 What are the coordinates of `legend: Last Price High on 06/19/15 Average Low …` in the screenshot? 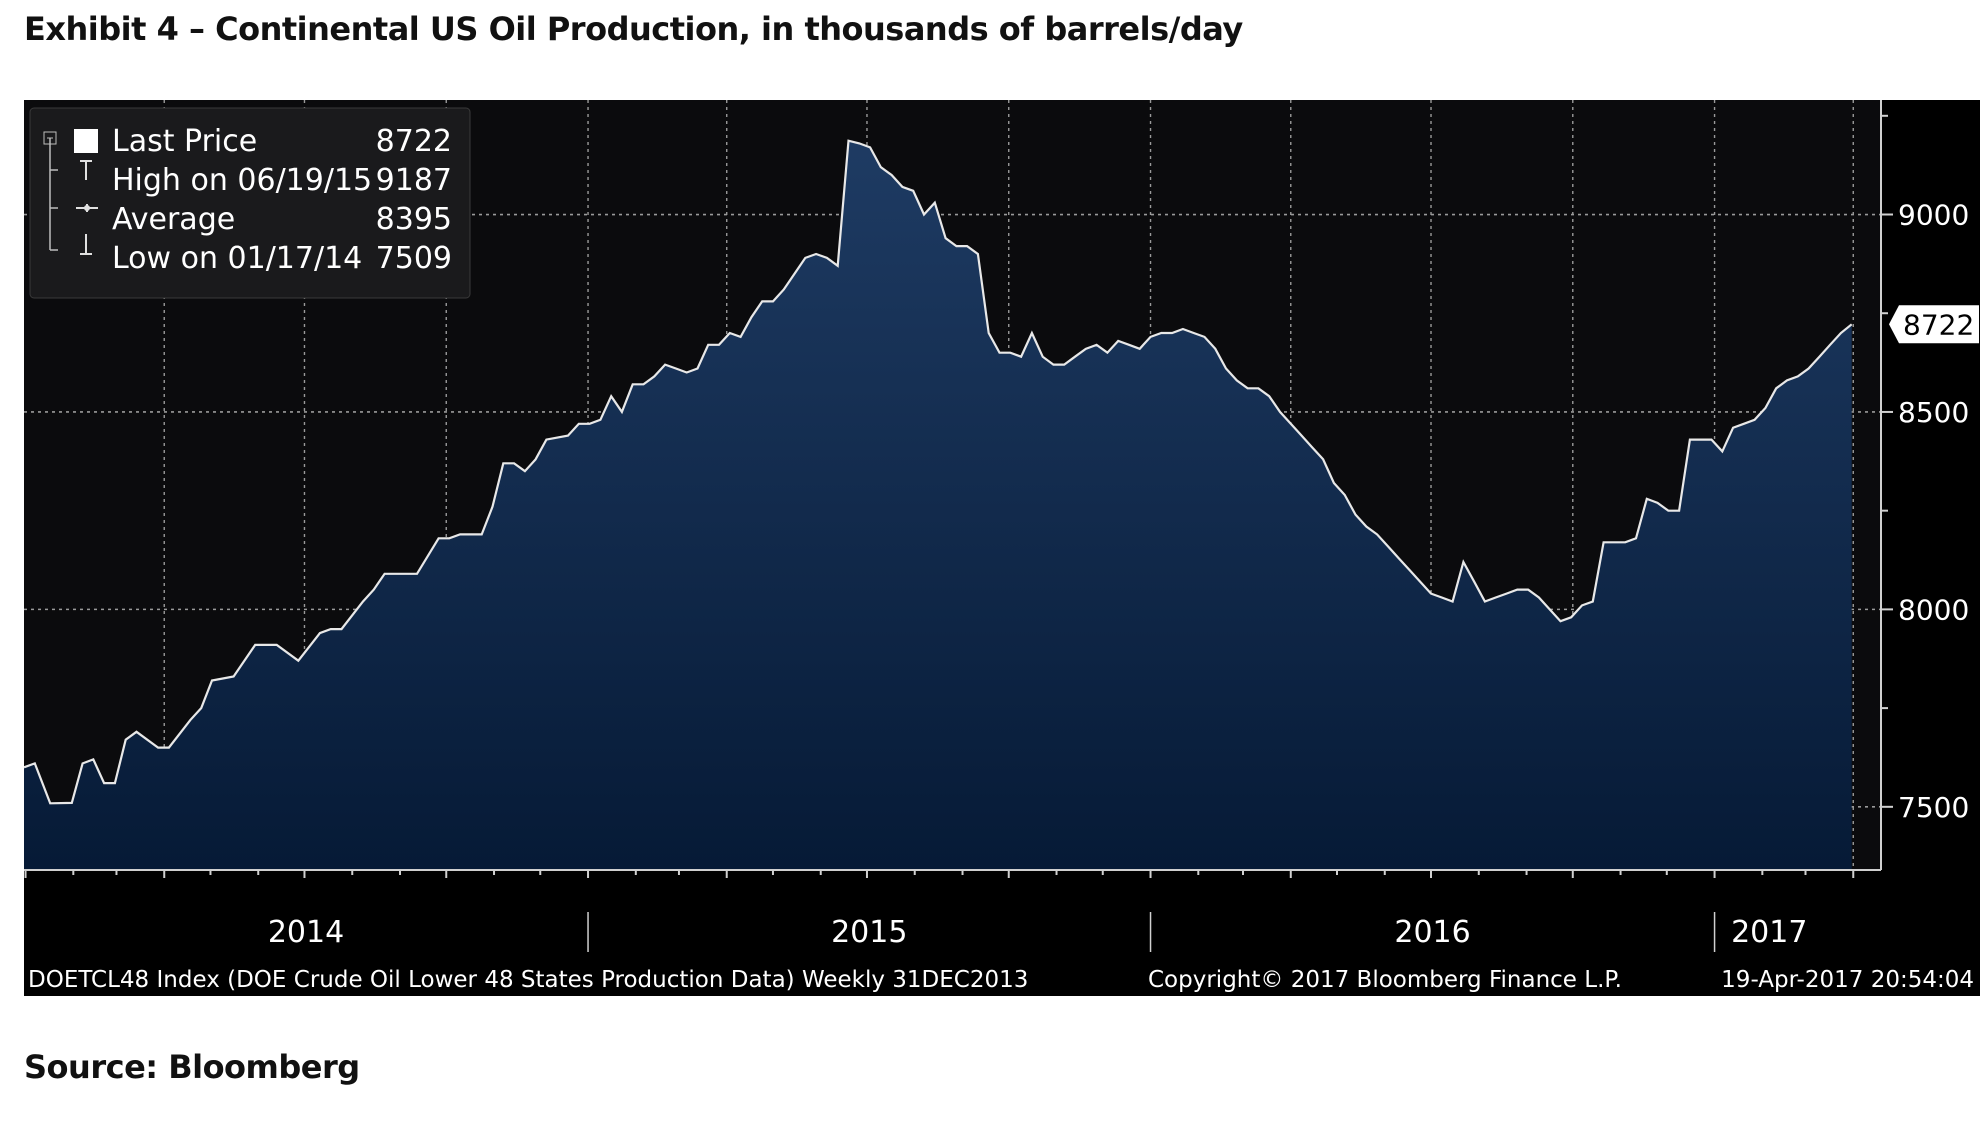 It's located at (250, 203).